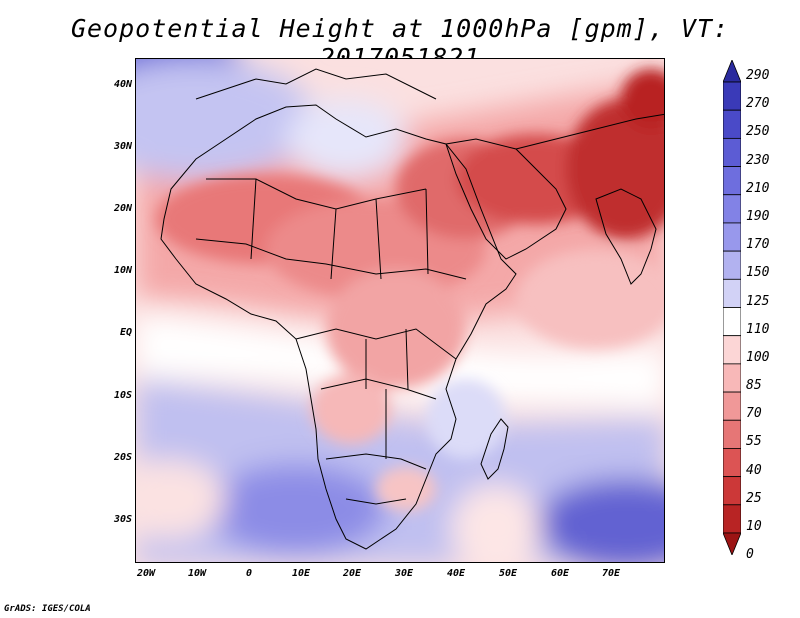 This screenshot has height=618, width=800. What do you see at coordinates (249, 573) in the screenshot?
I see `x-tick-label: 0` at bounding box center [249, 573].